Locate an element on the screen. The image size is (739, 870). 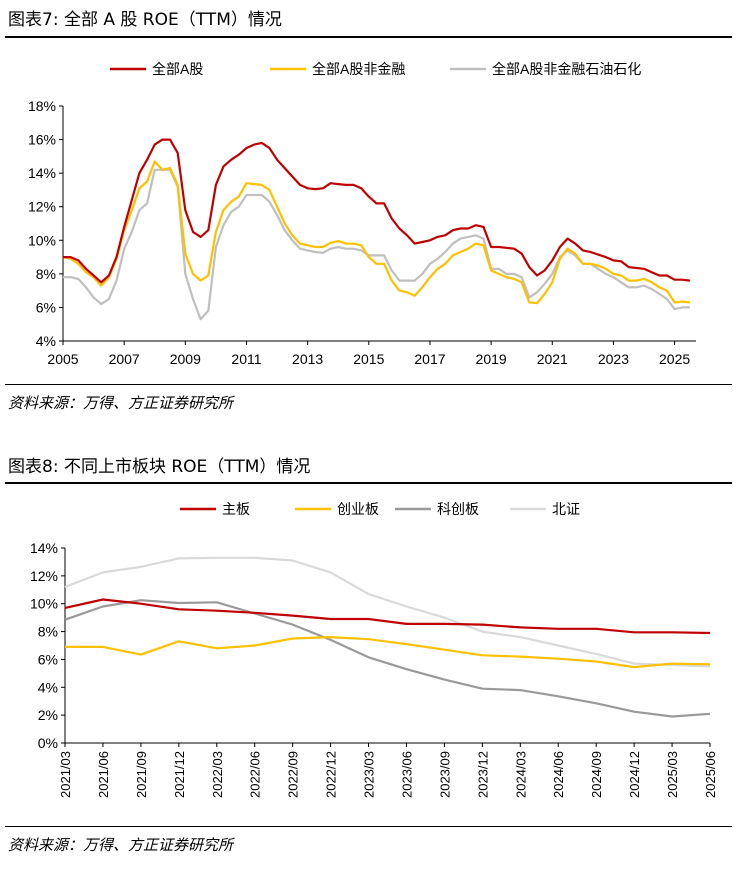
figure1-bottom-rule is located at coordinates (368, 384).